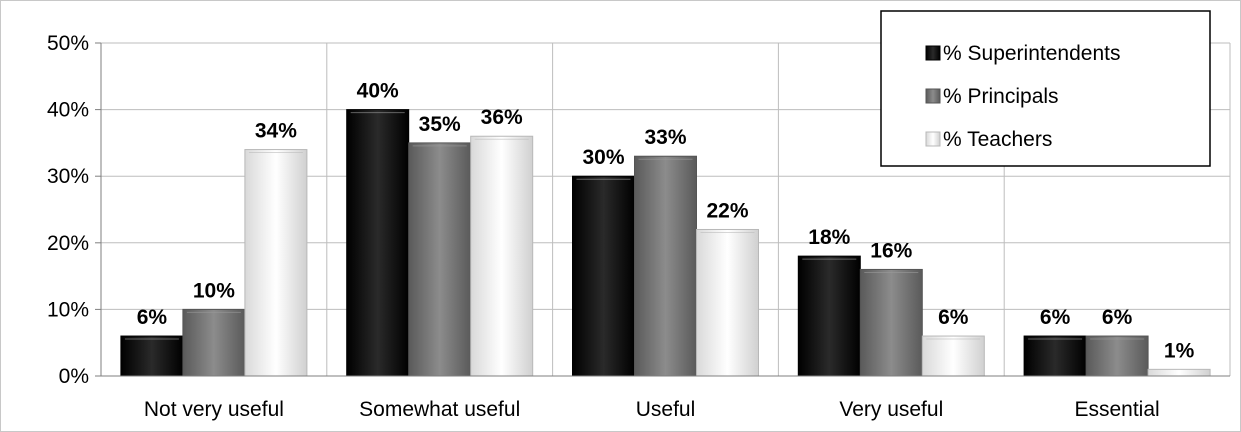  Describe the element at coordinates (1031, 53) in the screenshot. I see `legend-label: % Superintendents` at that location.